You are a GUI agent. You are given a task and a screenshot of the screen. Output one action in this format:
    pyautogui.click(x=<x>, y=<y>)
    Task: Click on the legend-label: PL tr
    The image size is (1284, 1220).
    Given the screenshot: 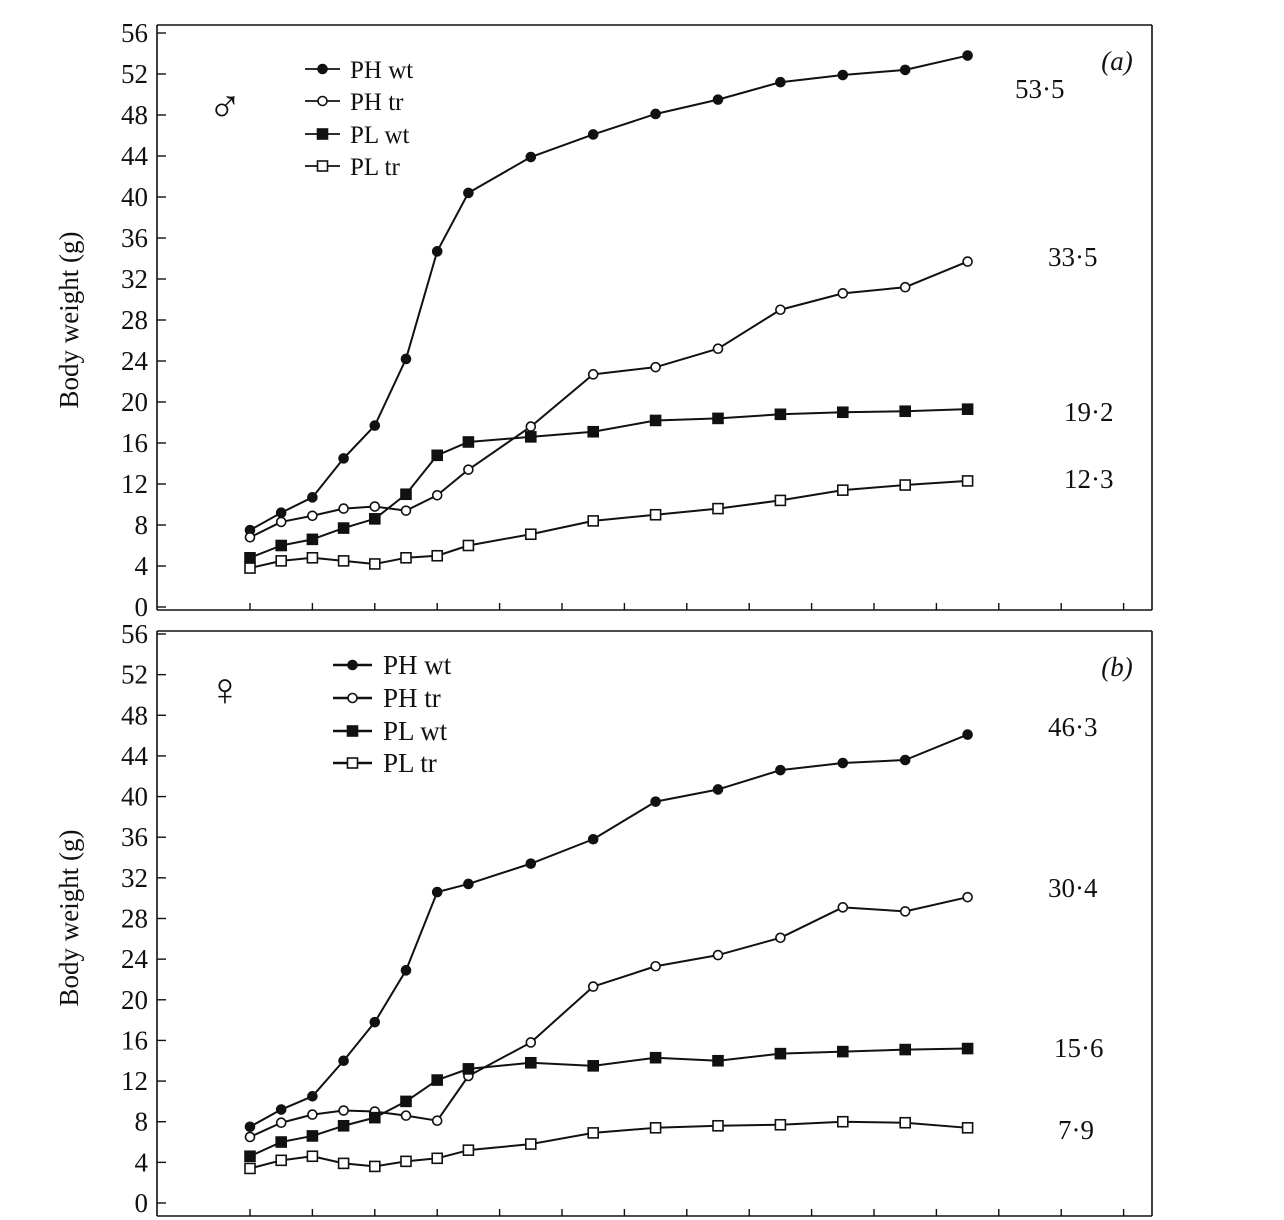 What is the action you would take?
    pyautogui.click(x=410, y=763)
    